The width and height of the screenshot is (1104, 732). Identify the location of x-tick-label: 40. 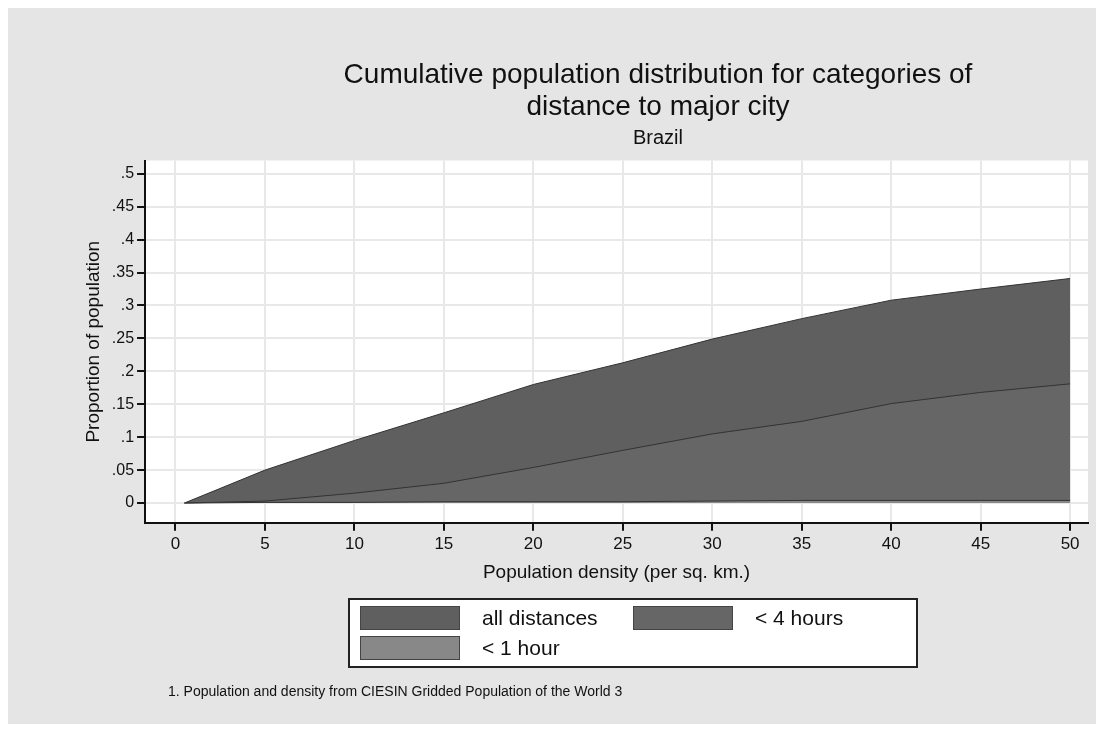
(891, 543).